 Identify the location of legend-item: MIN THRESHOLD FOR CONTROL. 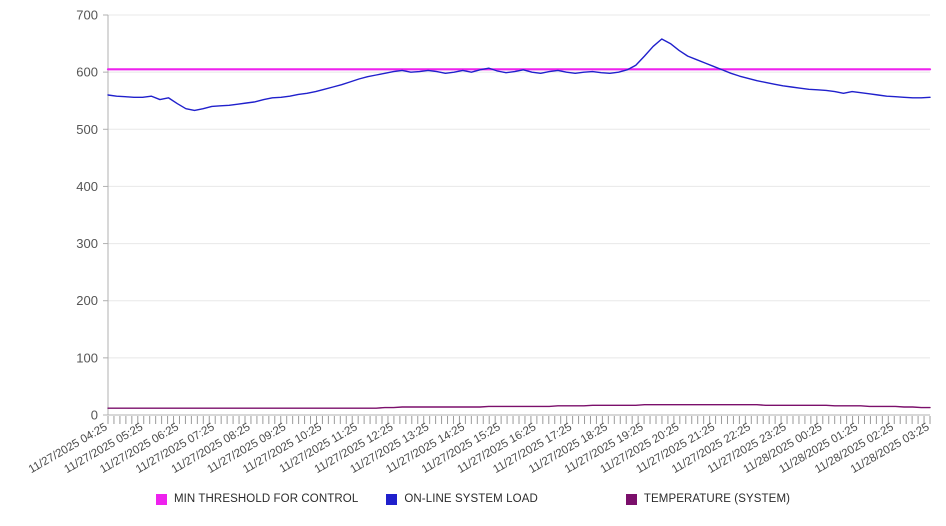
(257, 499).